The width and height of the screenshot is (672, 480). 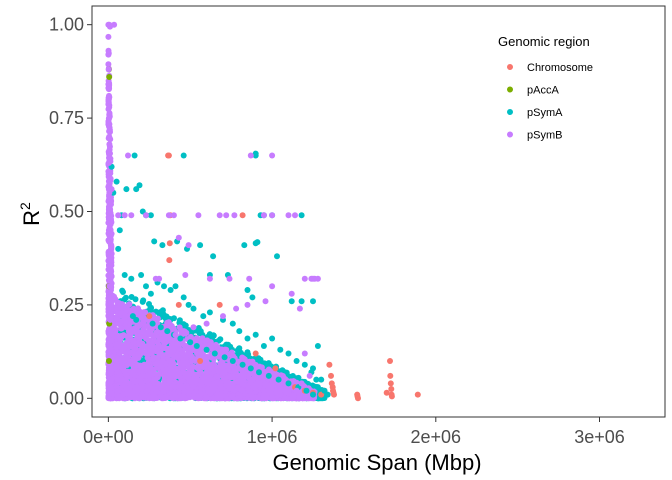 What do you see at coordinates (66, 25) in the screenshot?
I see `y-tick-label: 1.00` at bounding box center [66, 25].